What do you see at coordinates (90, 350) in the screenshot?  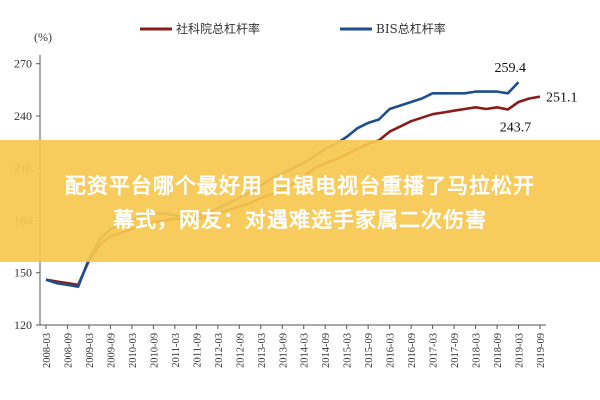 I see `x-tick-label: 2009-03` at bounding box center [90, 350].